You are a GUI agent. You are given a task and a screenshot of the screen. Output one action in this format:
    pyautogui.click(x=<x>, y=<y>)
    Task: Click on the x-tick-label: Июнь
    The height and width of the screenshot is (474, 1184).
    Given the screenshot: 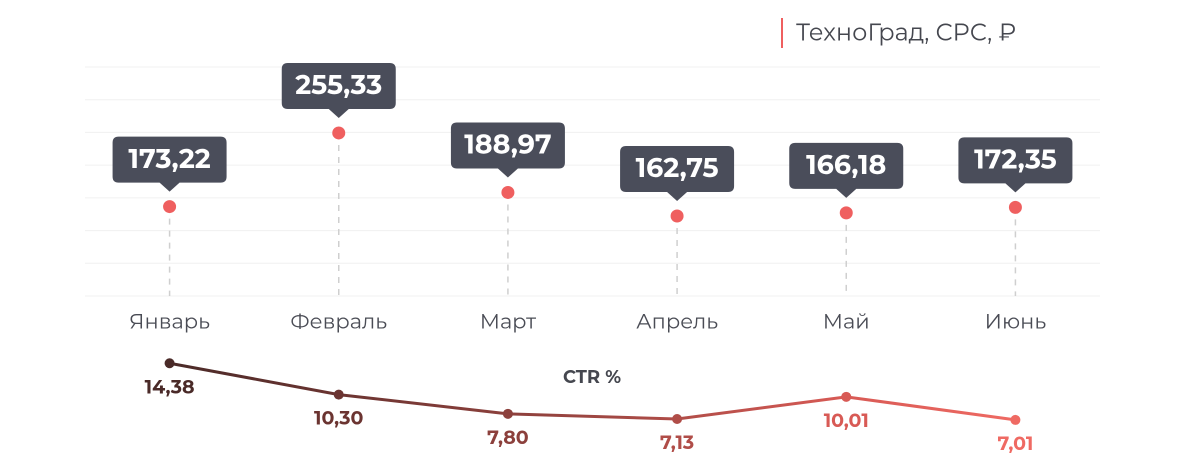 What is the action you would take?
    pyautogui.click(x=1016, y=322)
    